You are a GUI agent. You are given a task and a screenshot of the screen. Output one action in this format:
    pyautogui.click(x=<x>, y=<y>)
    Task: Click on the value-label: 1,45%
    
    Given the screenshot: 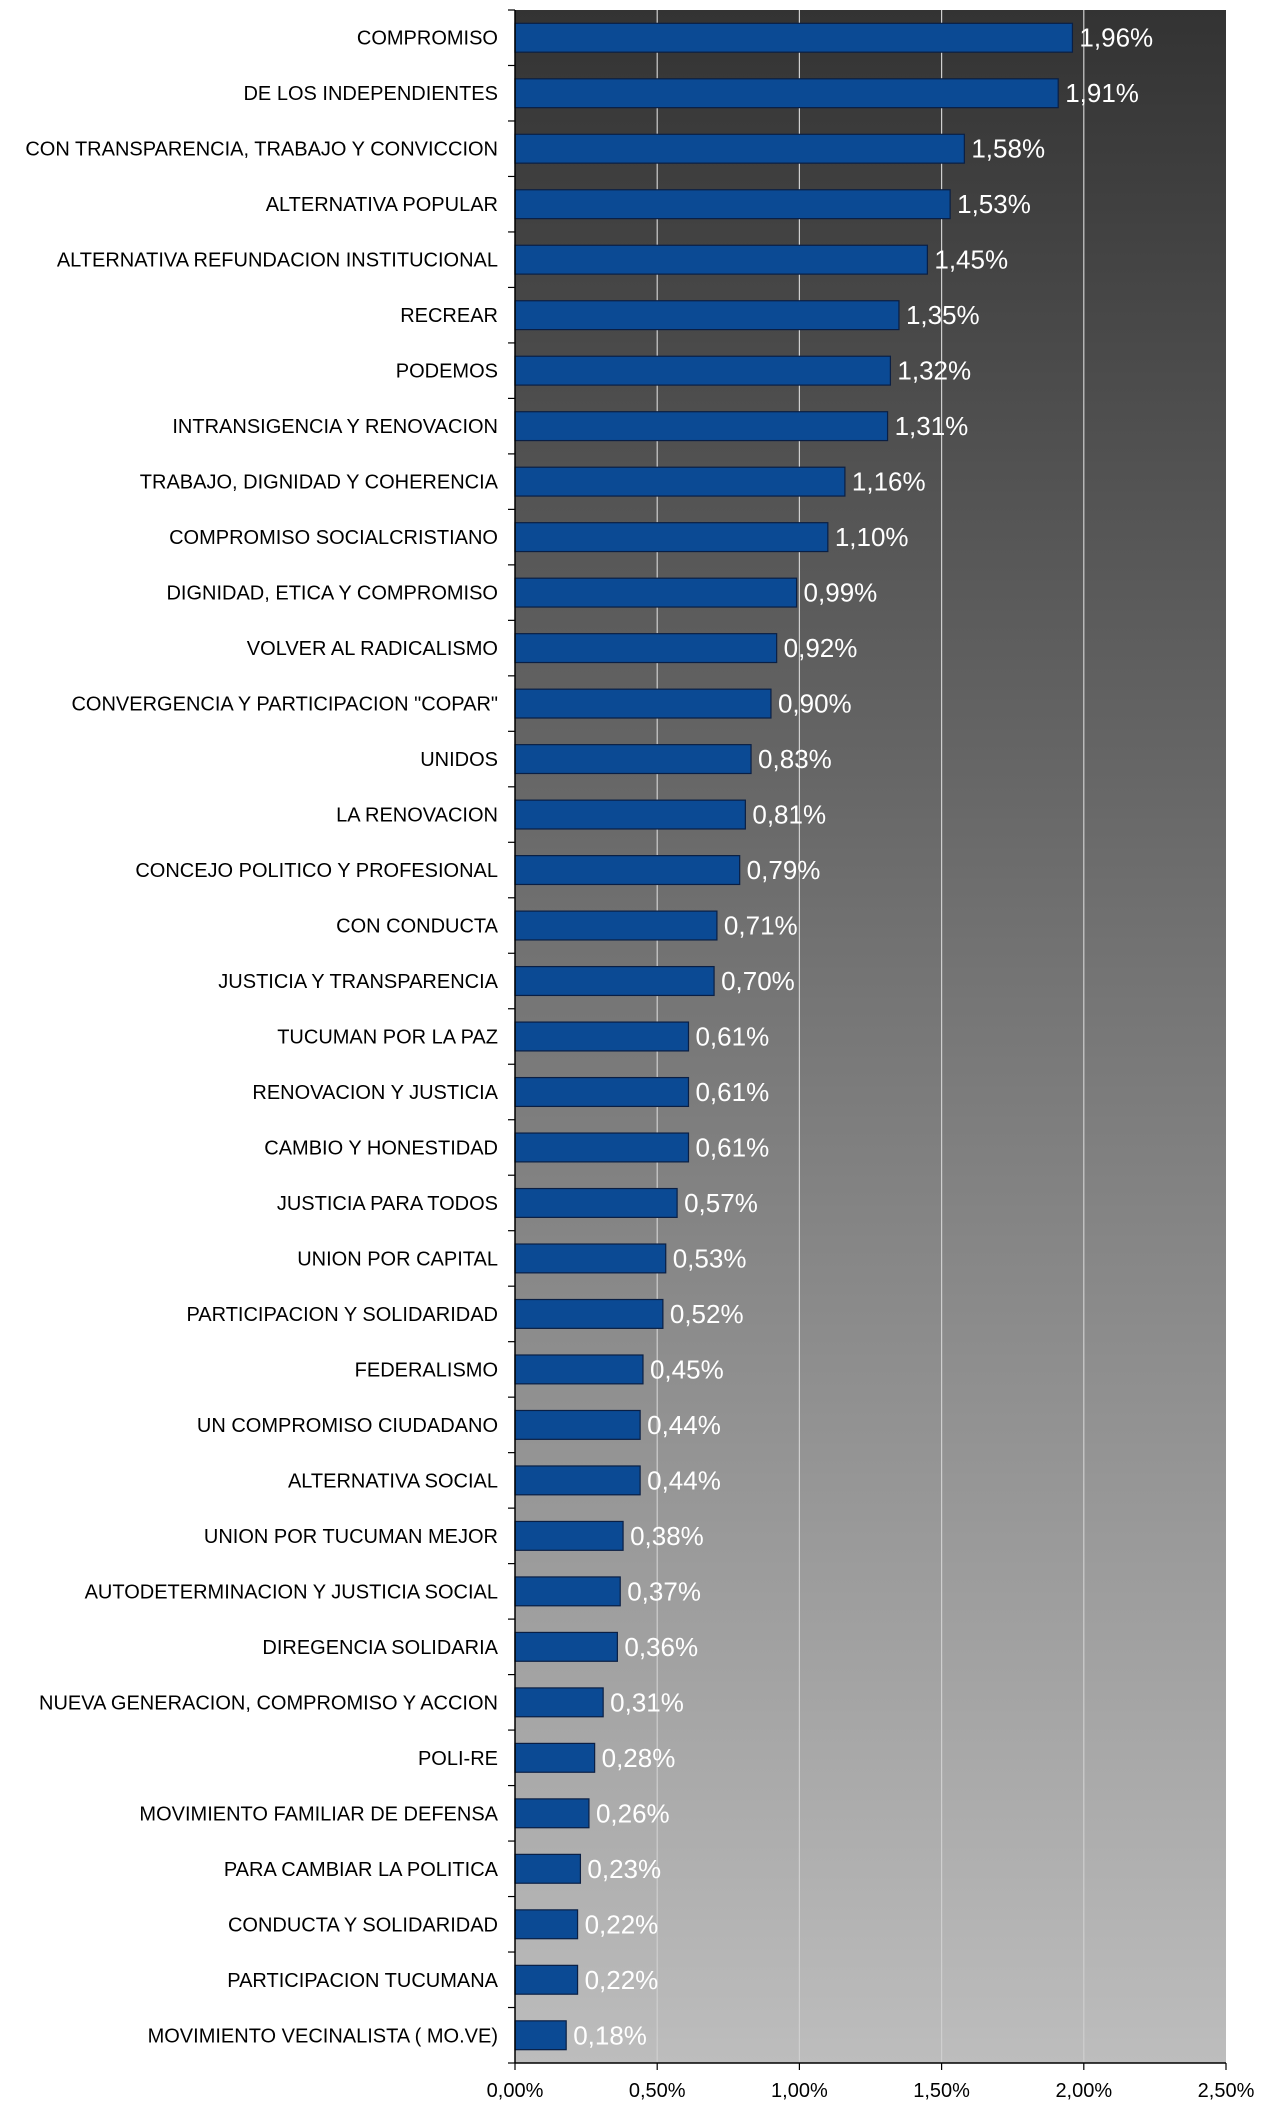 What is the action you would take?
    pyautogui.click(x=971, y=260)
    